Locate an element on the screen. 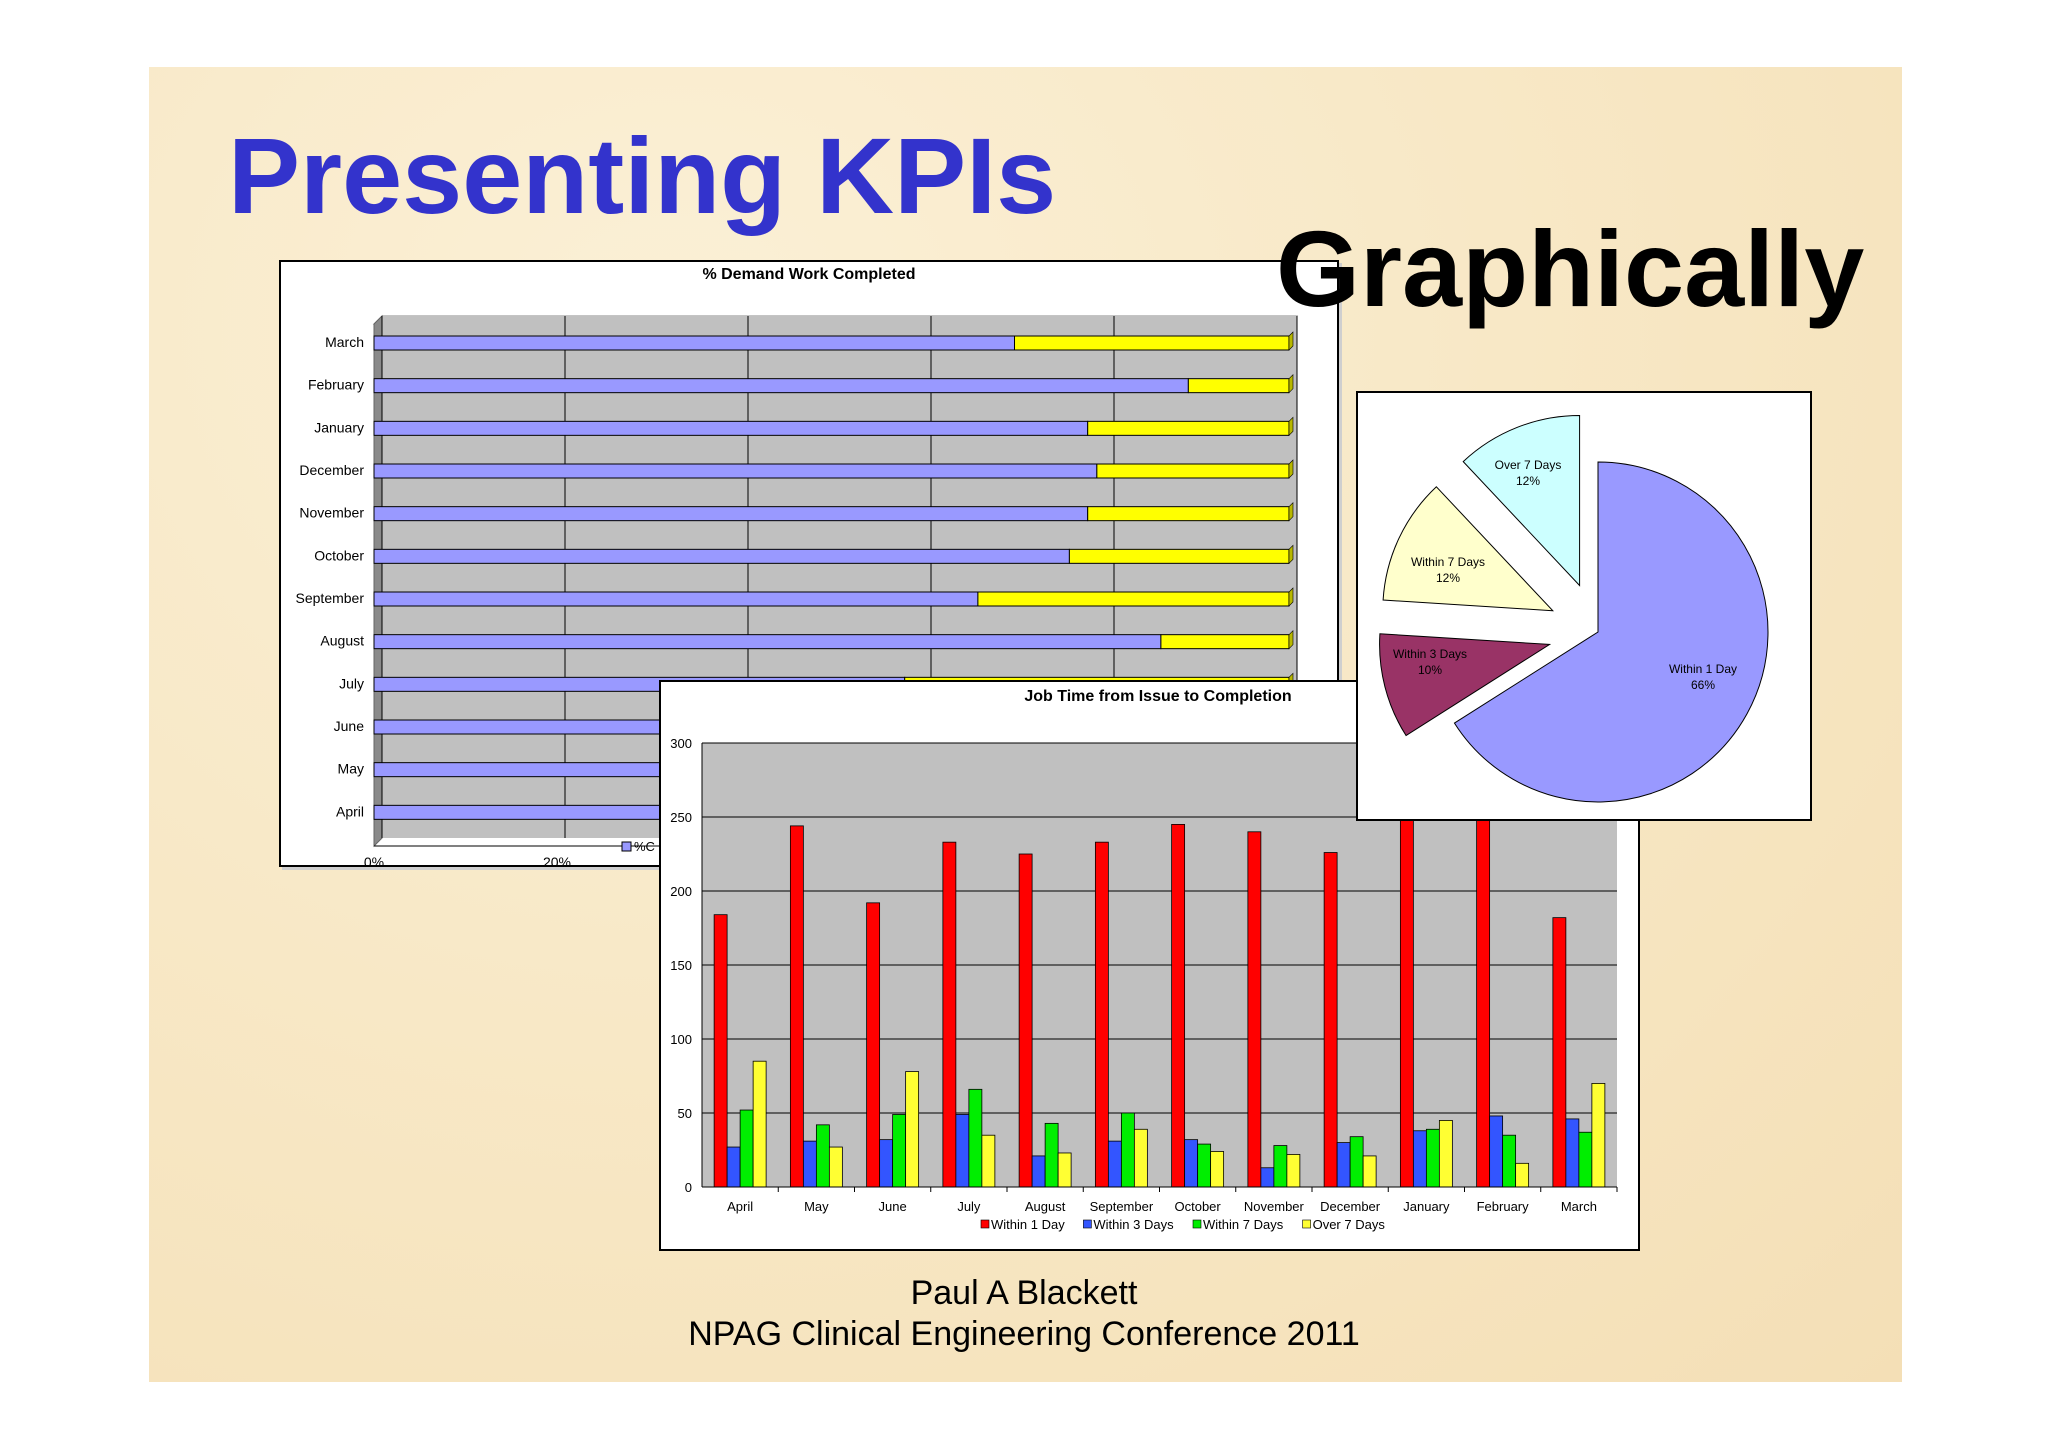 The height and width of the screenshot is (1447, 2048). jobtime-legend-label: Over 7 Days is located at coordinates (1349, 1224).